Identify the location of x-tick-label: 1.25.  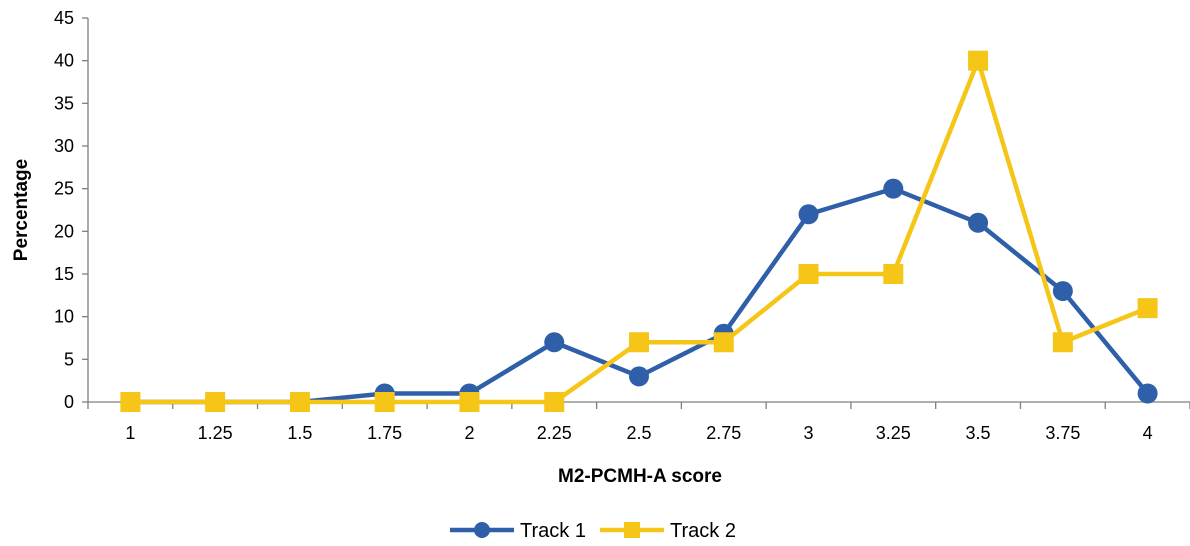
(215, 433).